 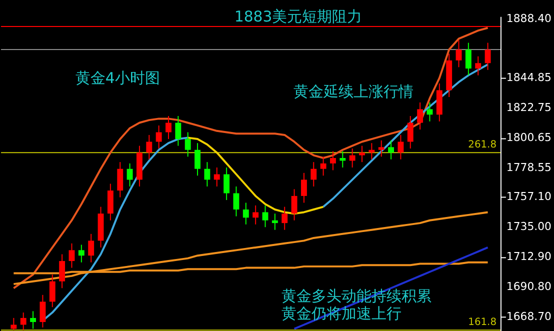 I want to click on y-tick-label: 1668.70, so click(x=529, y=316).